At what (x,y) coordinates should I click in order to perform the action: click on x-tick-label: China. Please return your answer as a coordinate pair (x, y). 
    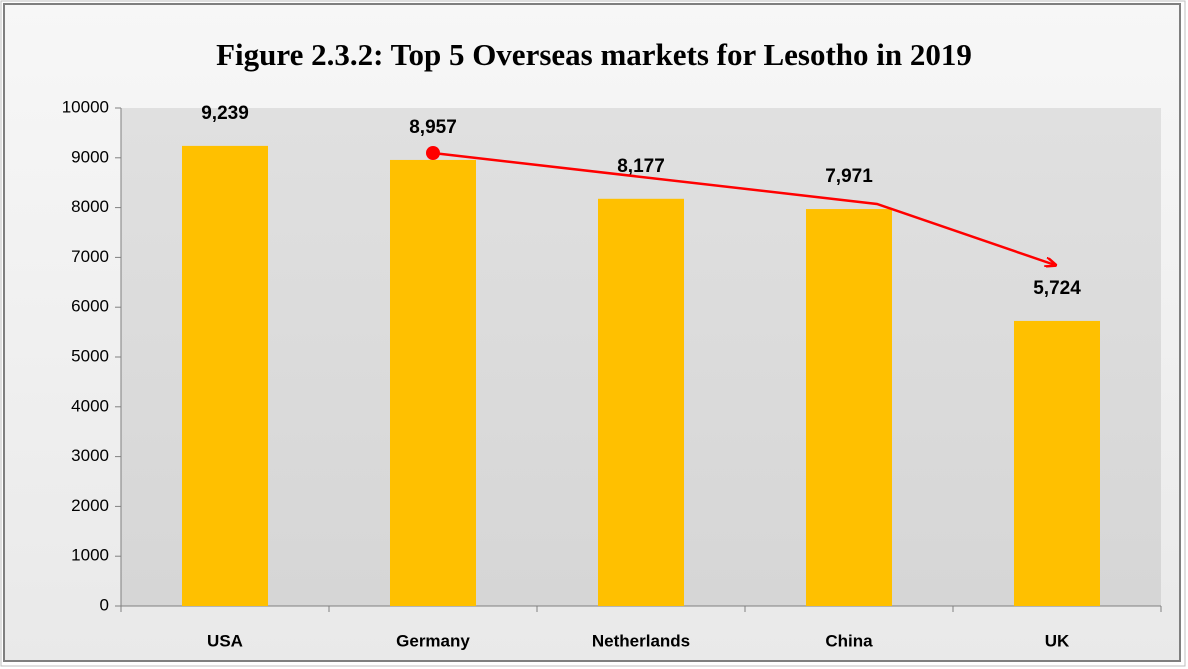
    Looking at the image, I should click on (849, 640).